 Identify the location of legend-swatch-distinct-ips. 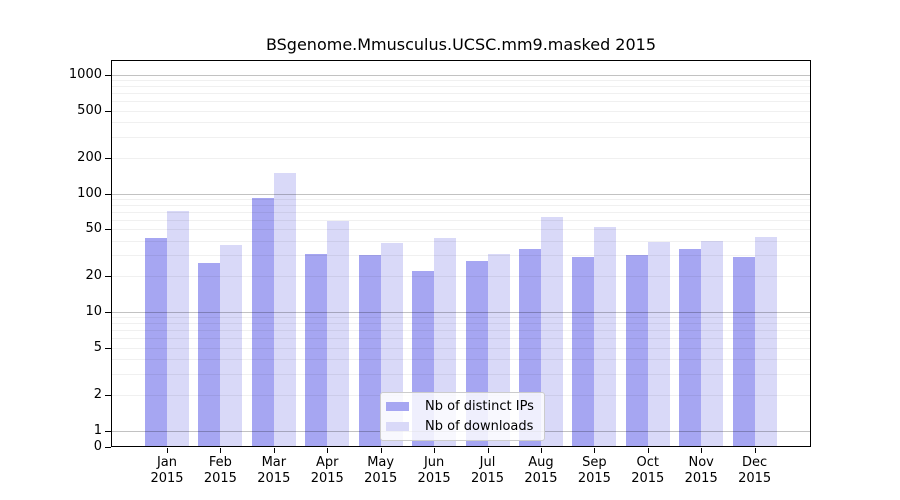
(397, 406).